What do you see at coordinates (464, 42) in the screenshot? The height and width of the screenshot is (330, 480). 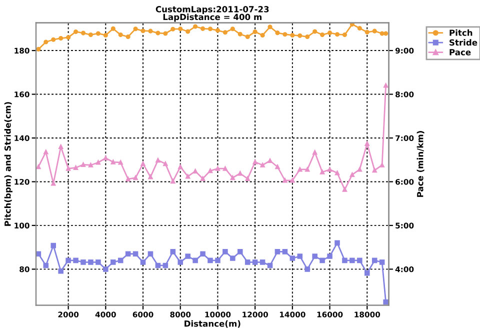 I see `legend-label: Stride` at bounding box center [464, 42].